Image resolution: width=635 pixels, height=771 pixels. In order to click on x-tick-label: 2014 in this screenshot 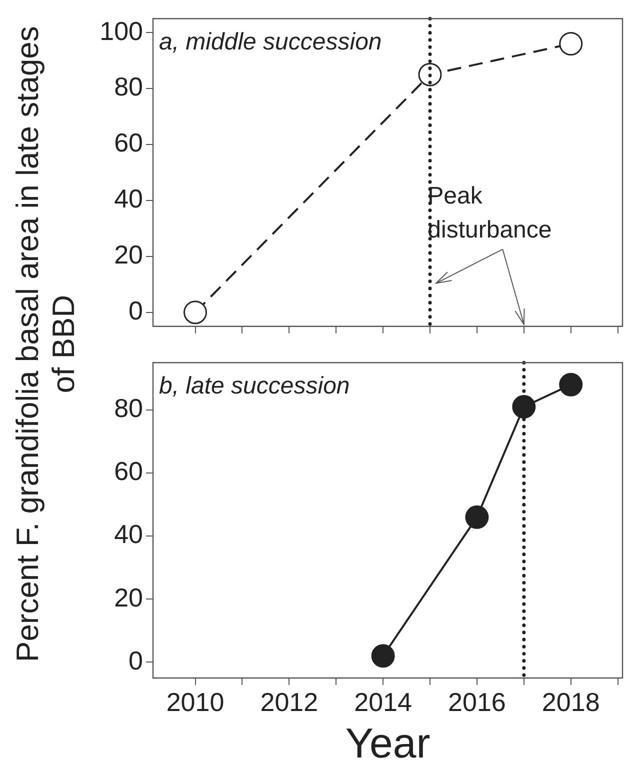, I will do `click(383, 701)`.